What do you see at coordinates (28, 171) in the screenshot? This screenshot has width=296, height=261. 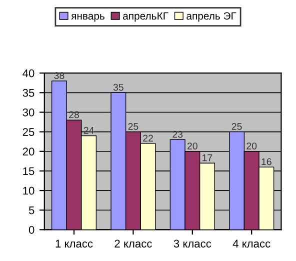 I see `y-tick-label: 15` at bounding box center [28, 171].